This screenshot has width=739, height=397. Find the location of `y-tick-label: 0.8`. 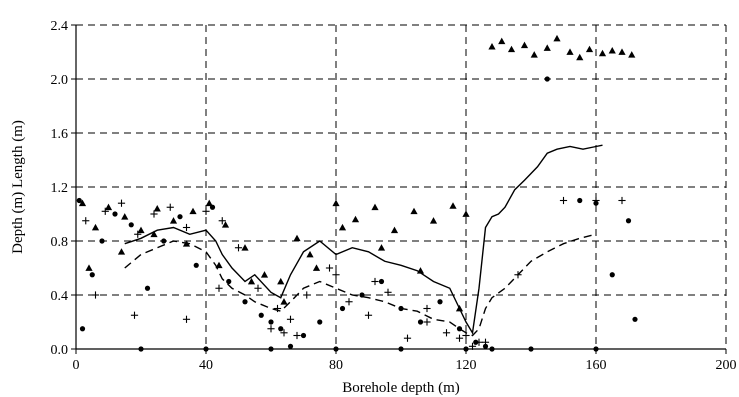

y-tick-label: 0.8 is located at coordinates (60, 242).